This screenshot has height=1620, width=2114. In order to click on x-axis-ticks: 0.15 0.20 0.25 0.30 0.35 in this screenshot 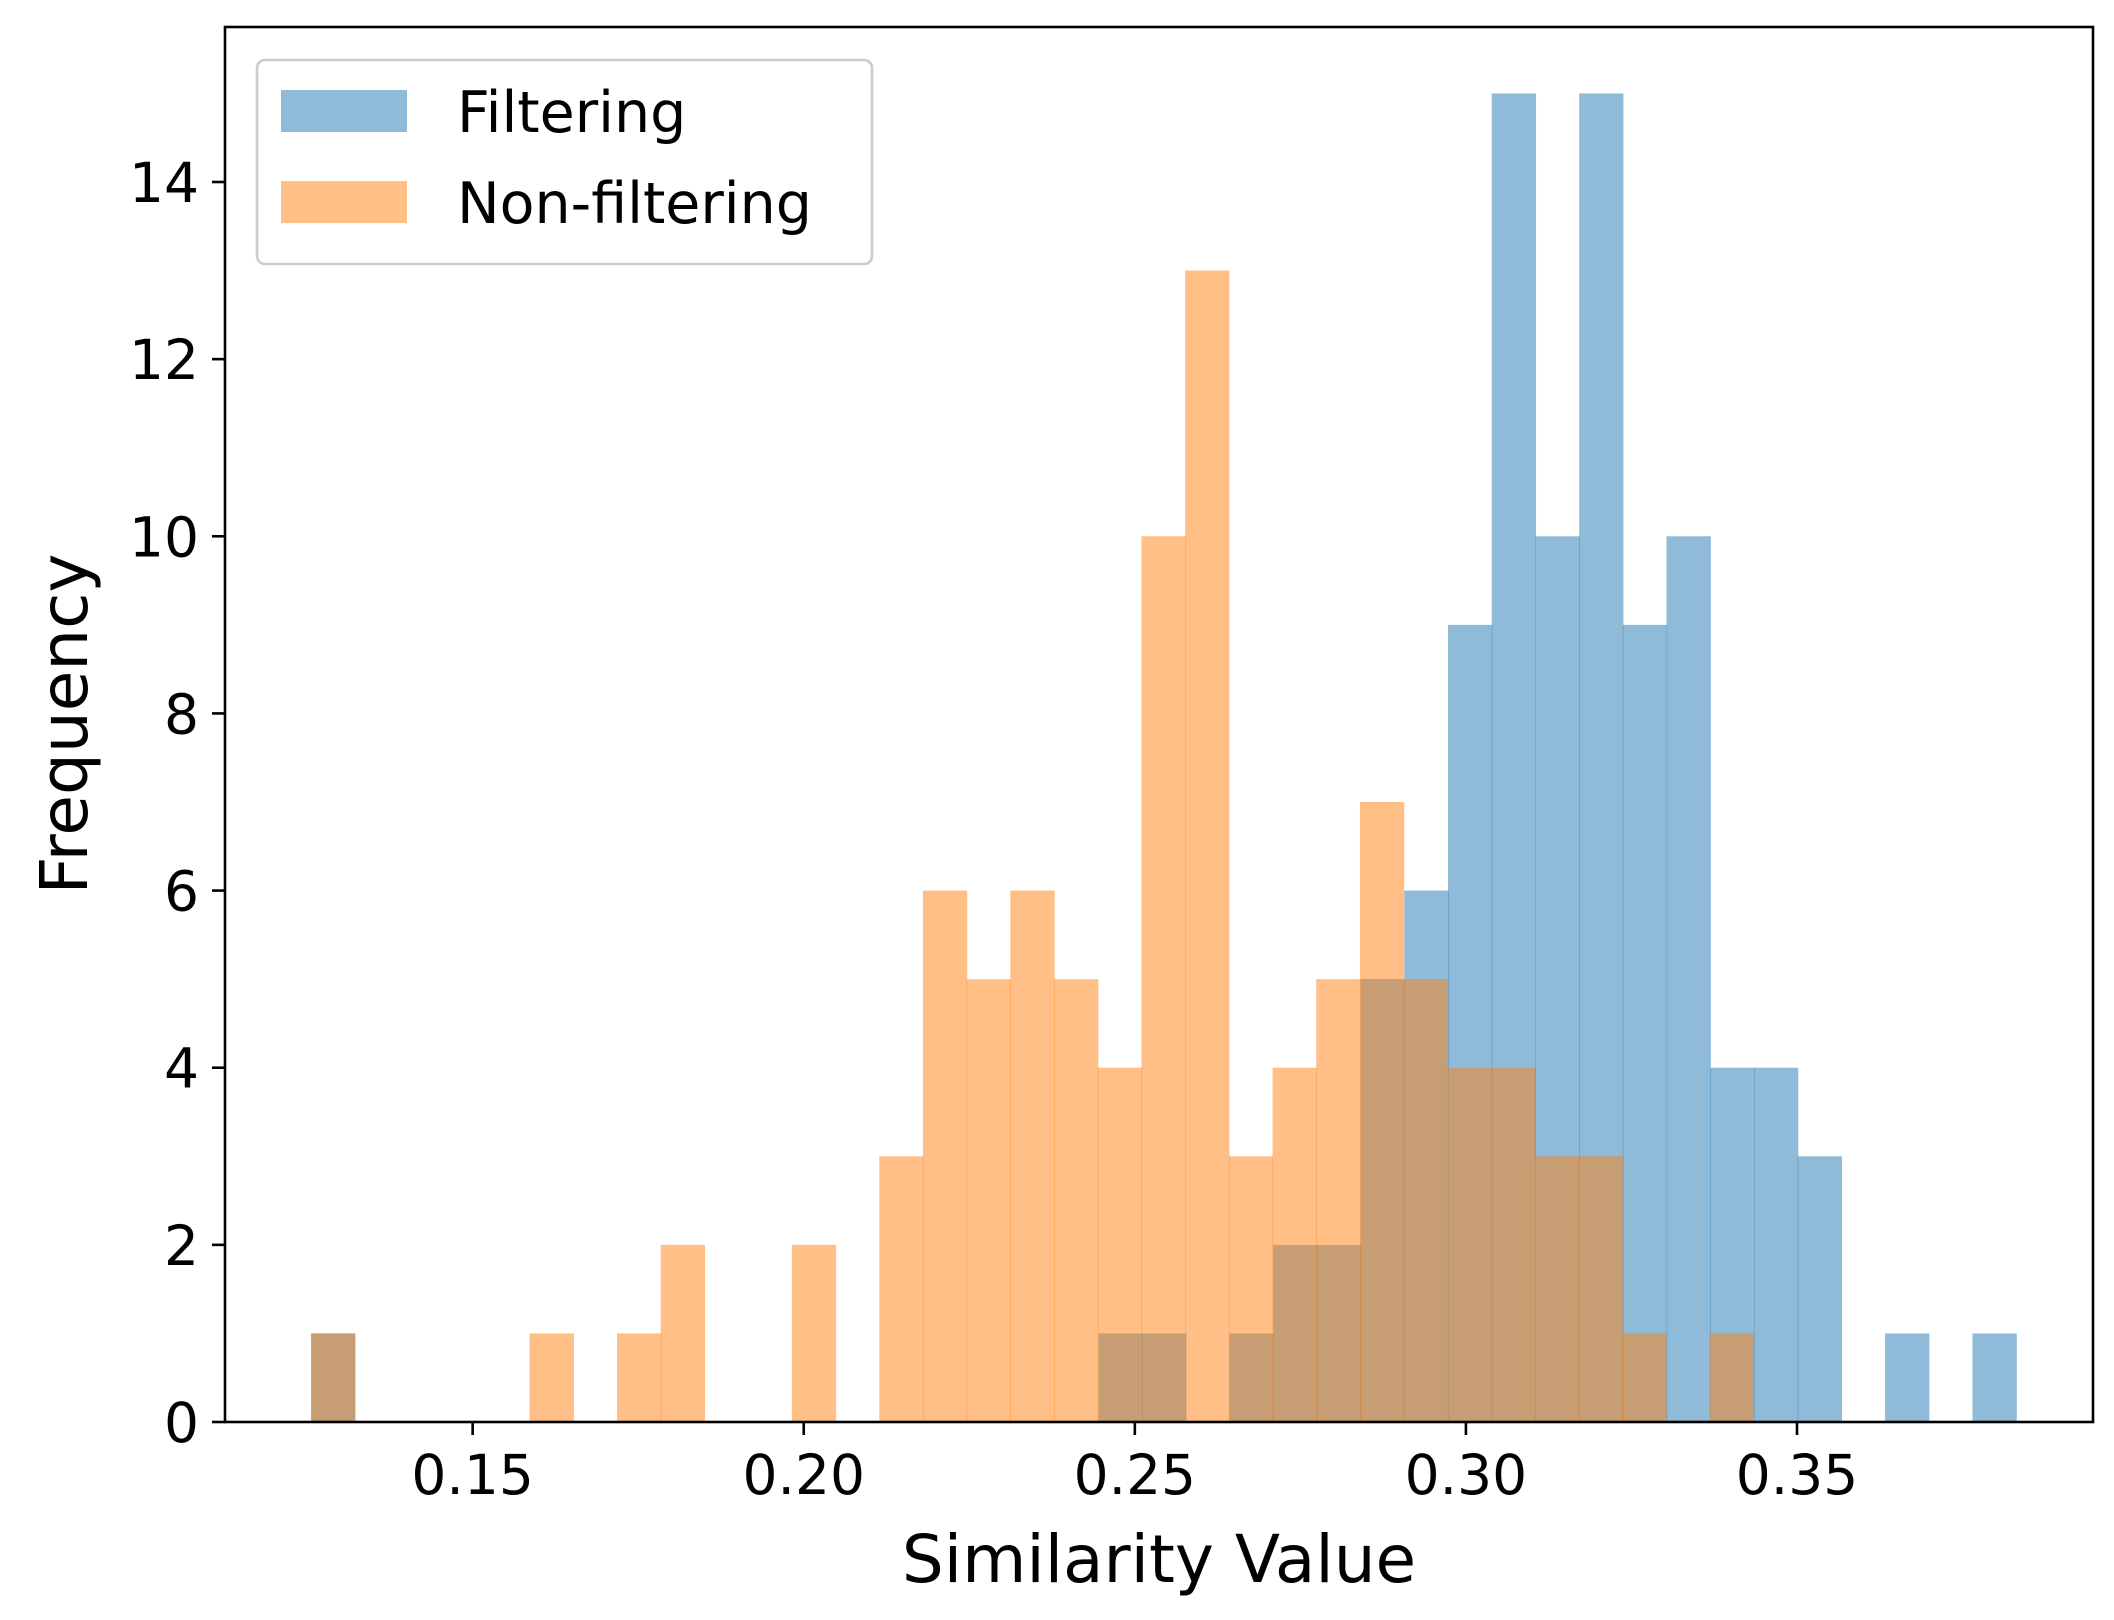, I will do `click(1134, 1464)`.